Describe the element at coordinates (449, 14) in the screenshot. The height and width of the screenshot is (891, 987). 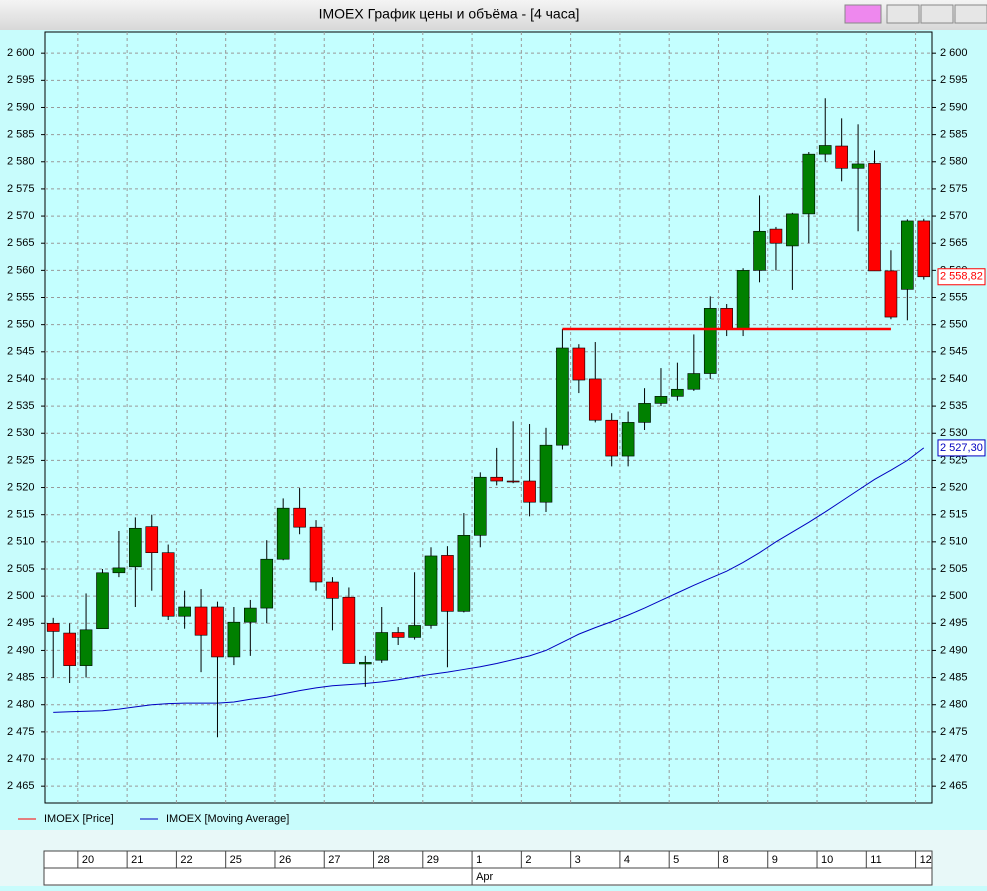
I see `window-title: IMOEX График цены и объёма - [4 часа]` at that location.